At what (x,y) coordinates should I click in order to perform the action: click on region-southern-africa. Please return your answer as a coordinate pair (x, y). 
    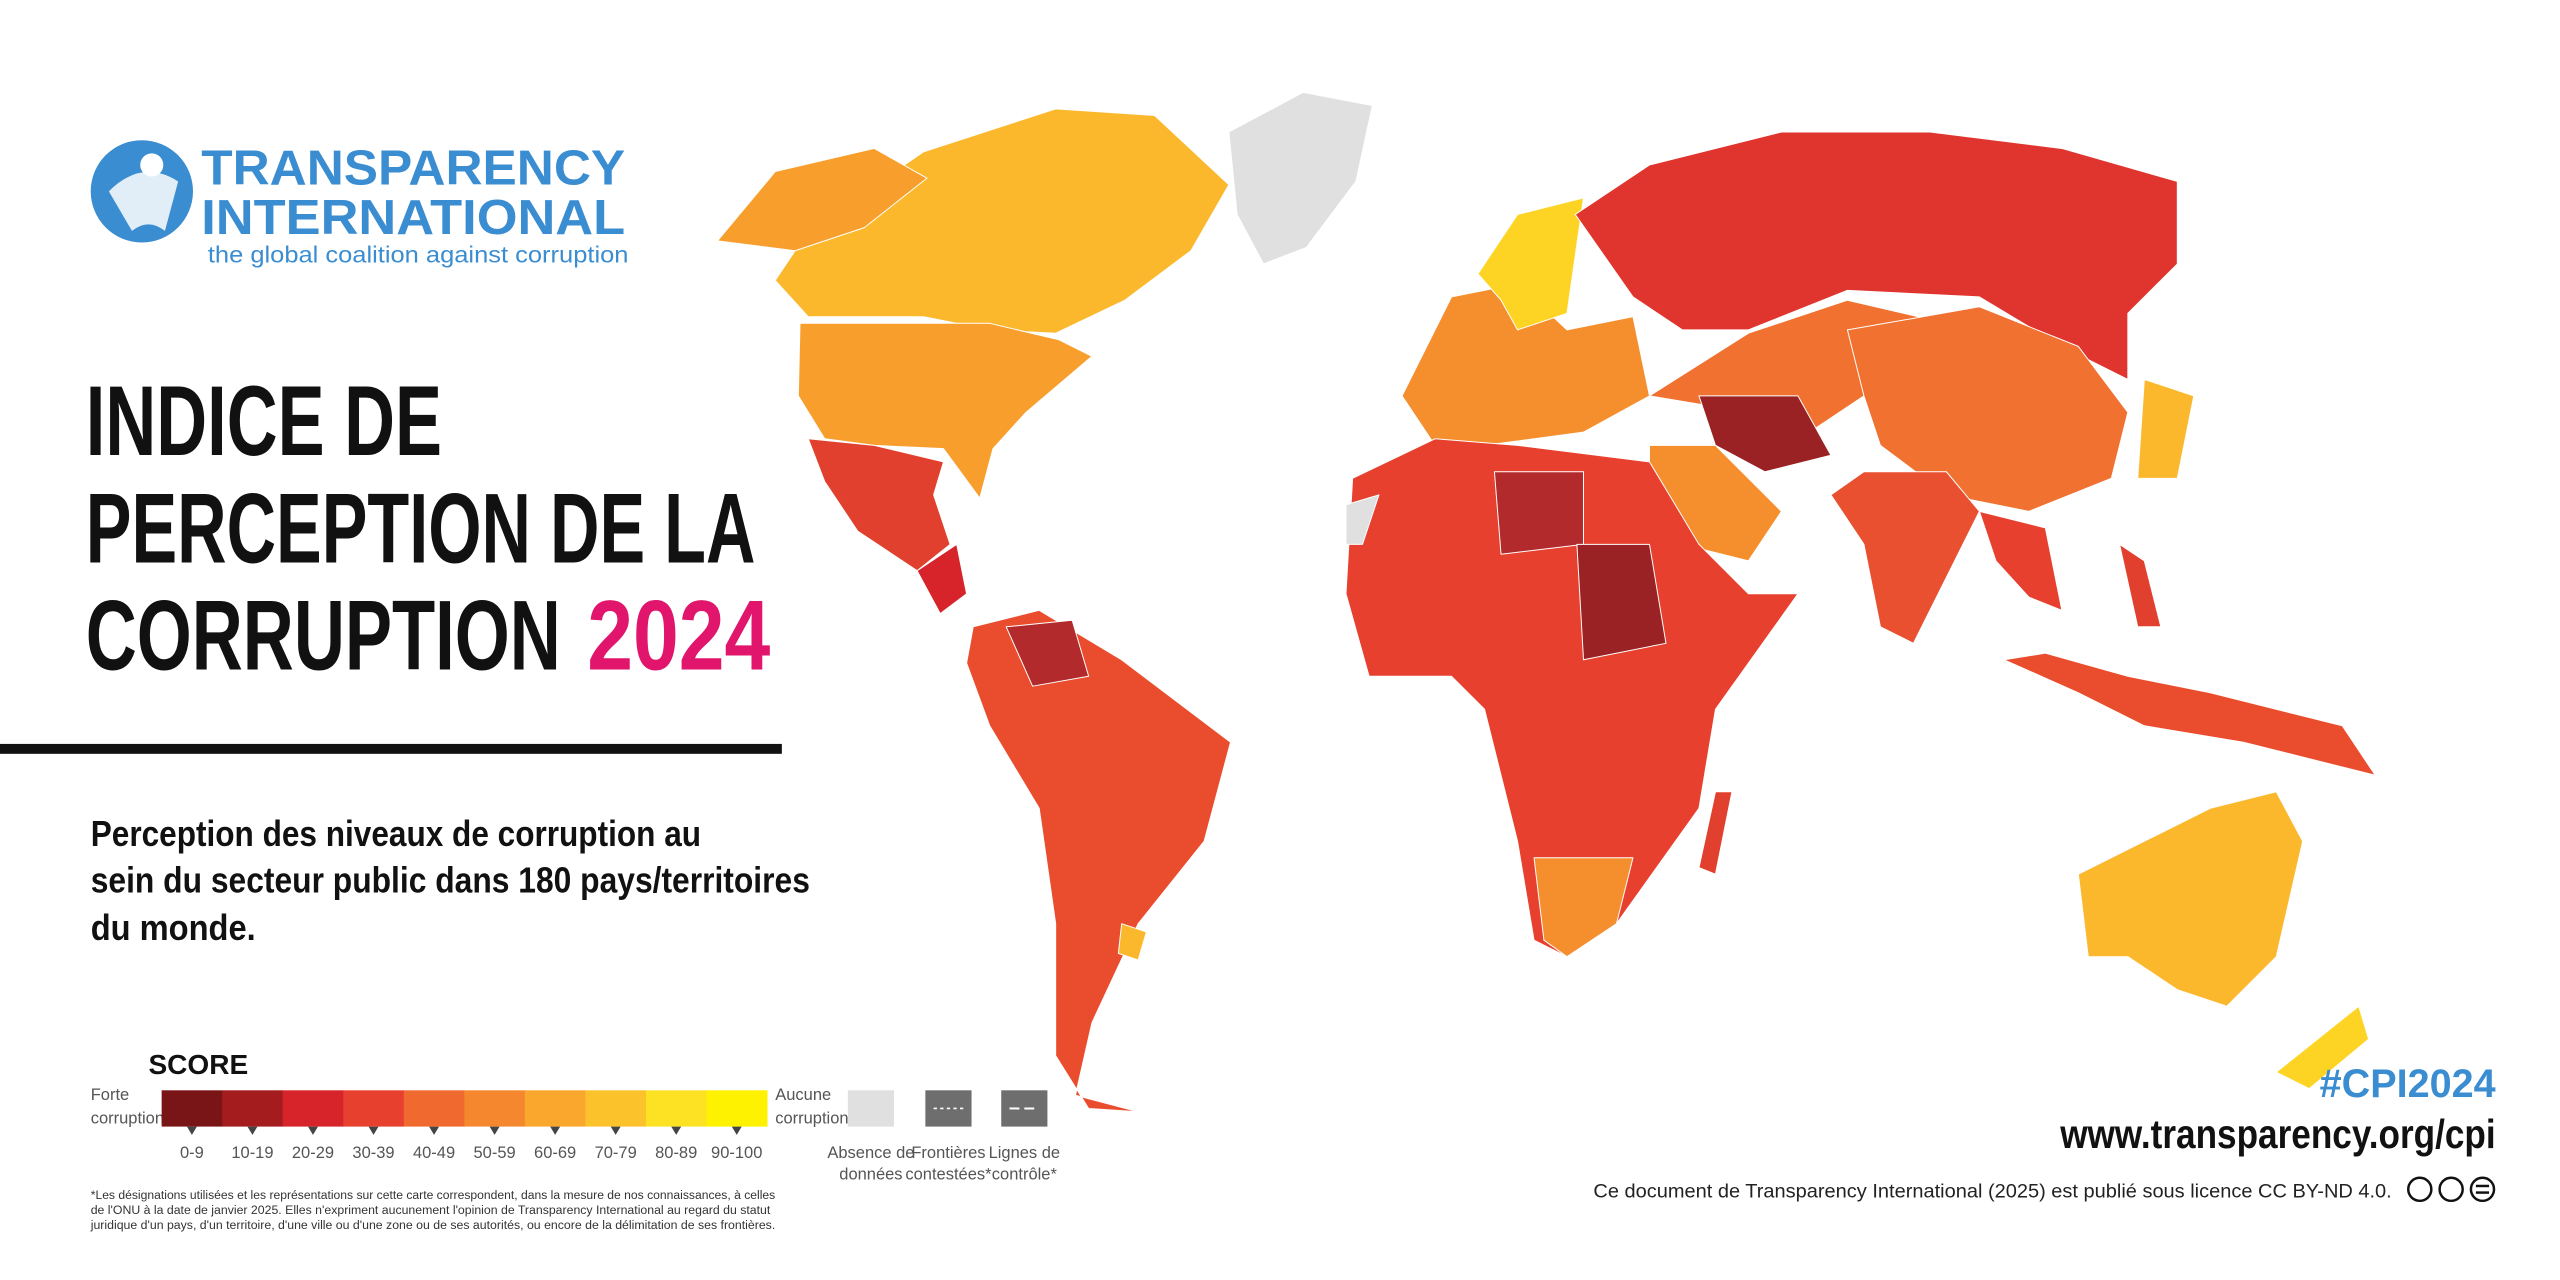
    Looking at the image, I should click on (1583, 907).